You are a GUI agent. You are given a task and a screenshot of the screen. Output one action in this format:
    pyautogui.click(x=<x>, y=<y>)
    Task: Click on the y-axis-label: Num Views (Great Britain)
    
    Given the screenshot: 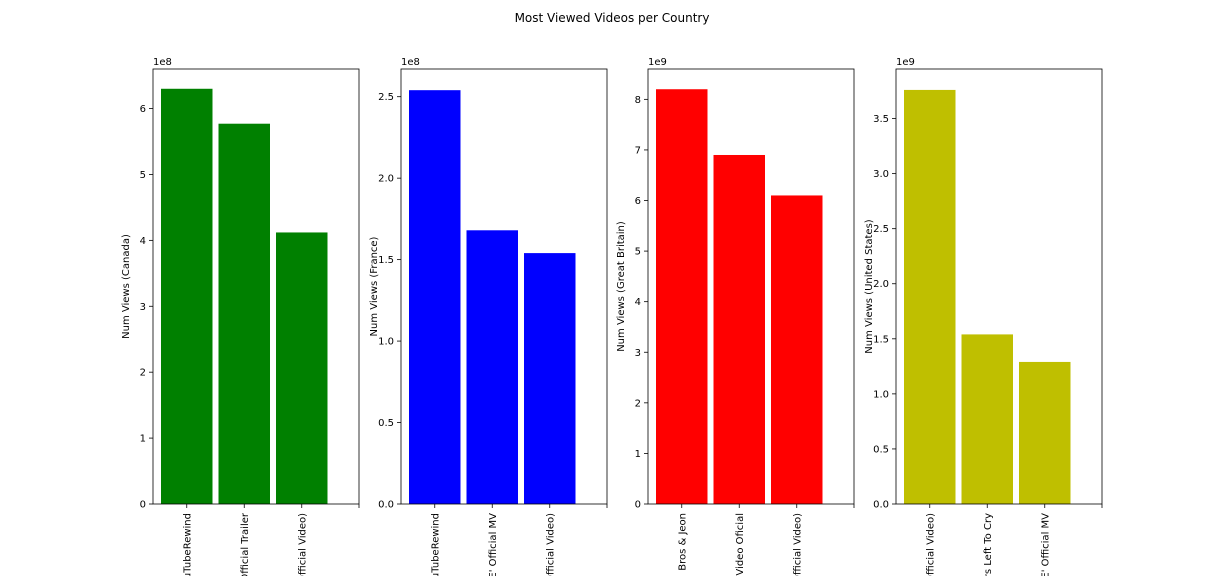 What is the action you would take?
    pyautogui.click(x=621, y=286)
    